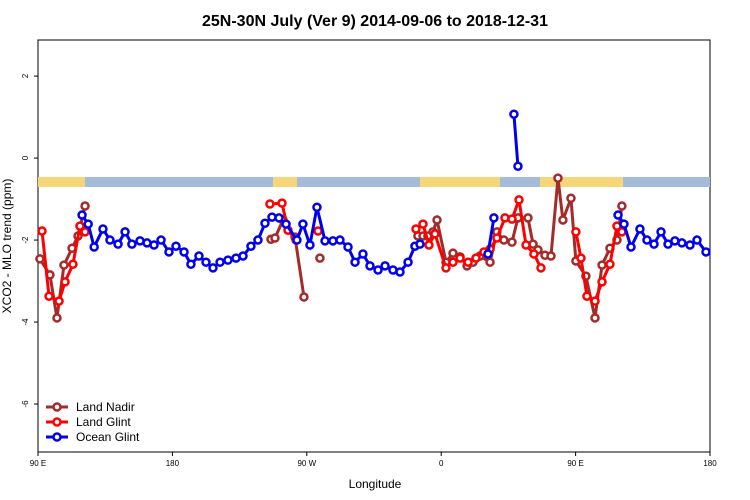 This screenshot has width=750, height=500. I want to click on x-tick-label: 180, so click(173, 463).